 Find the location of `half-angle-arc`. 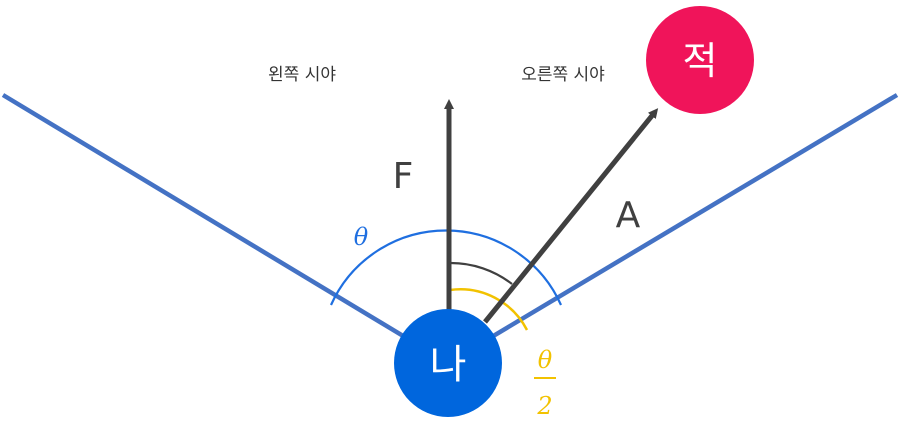

half-angle-arc is located at coordinates (489, 309).